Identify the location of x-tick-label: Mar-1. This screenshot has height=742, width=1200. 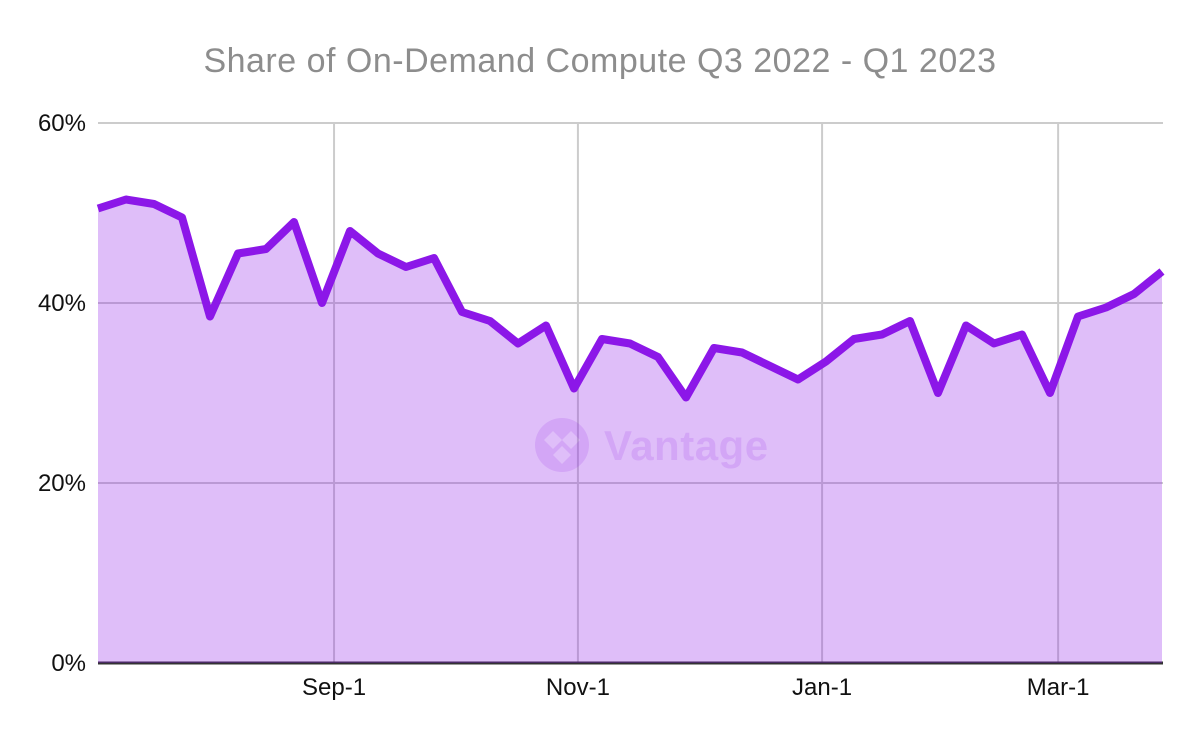
(1058, 687).